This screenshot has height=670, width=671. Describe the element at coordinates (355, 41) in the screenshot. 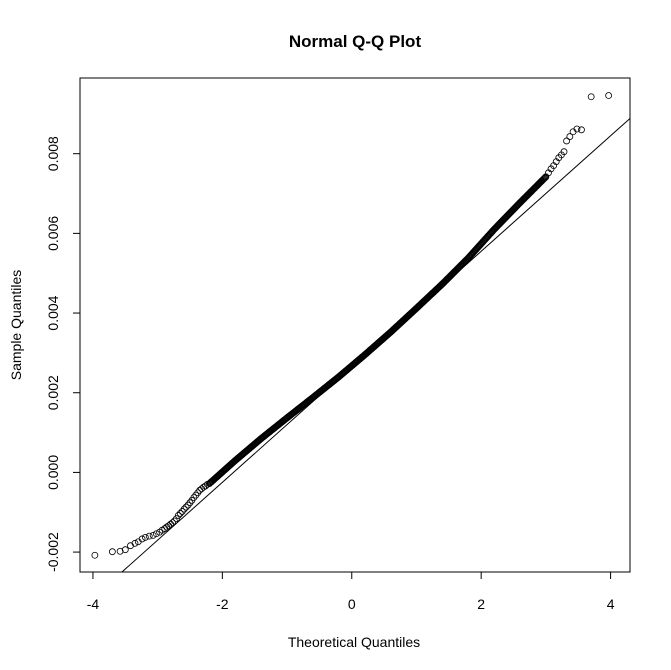

I see `chart-title: Normal Q-Q Plot` at that location.